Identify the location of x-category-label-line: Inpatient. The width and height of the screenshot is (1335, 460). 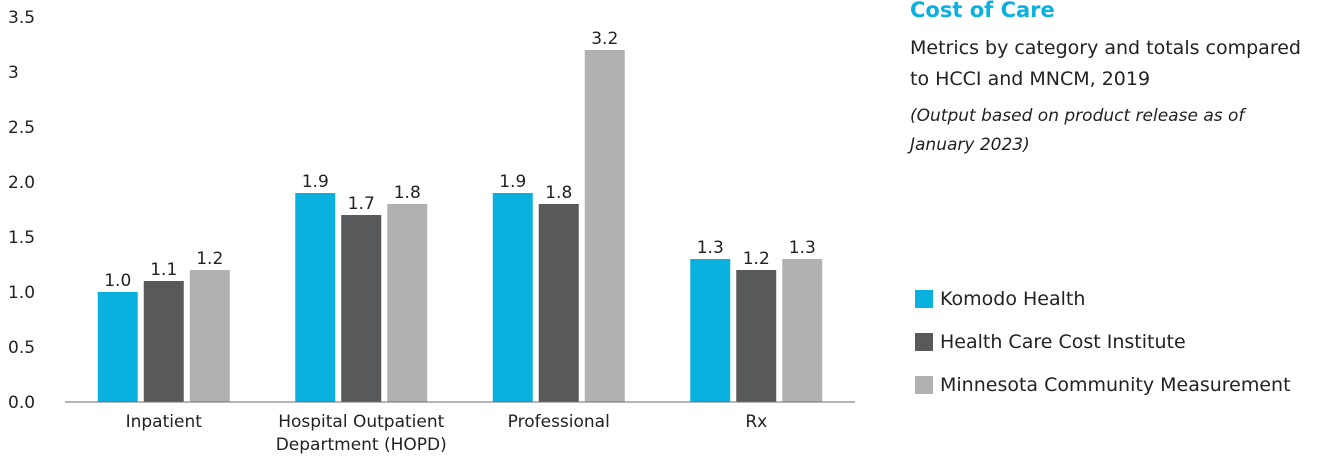
(164, 422).